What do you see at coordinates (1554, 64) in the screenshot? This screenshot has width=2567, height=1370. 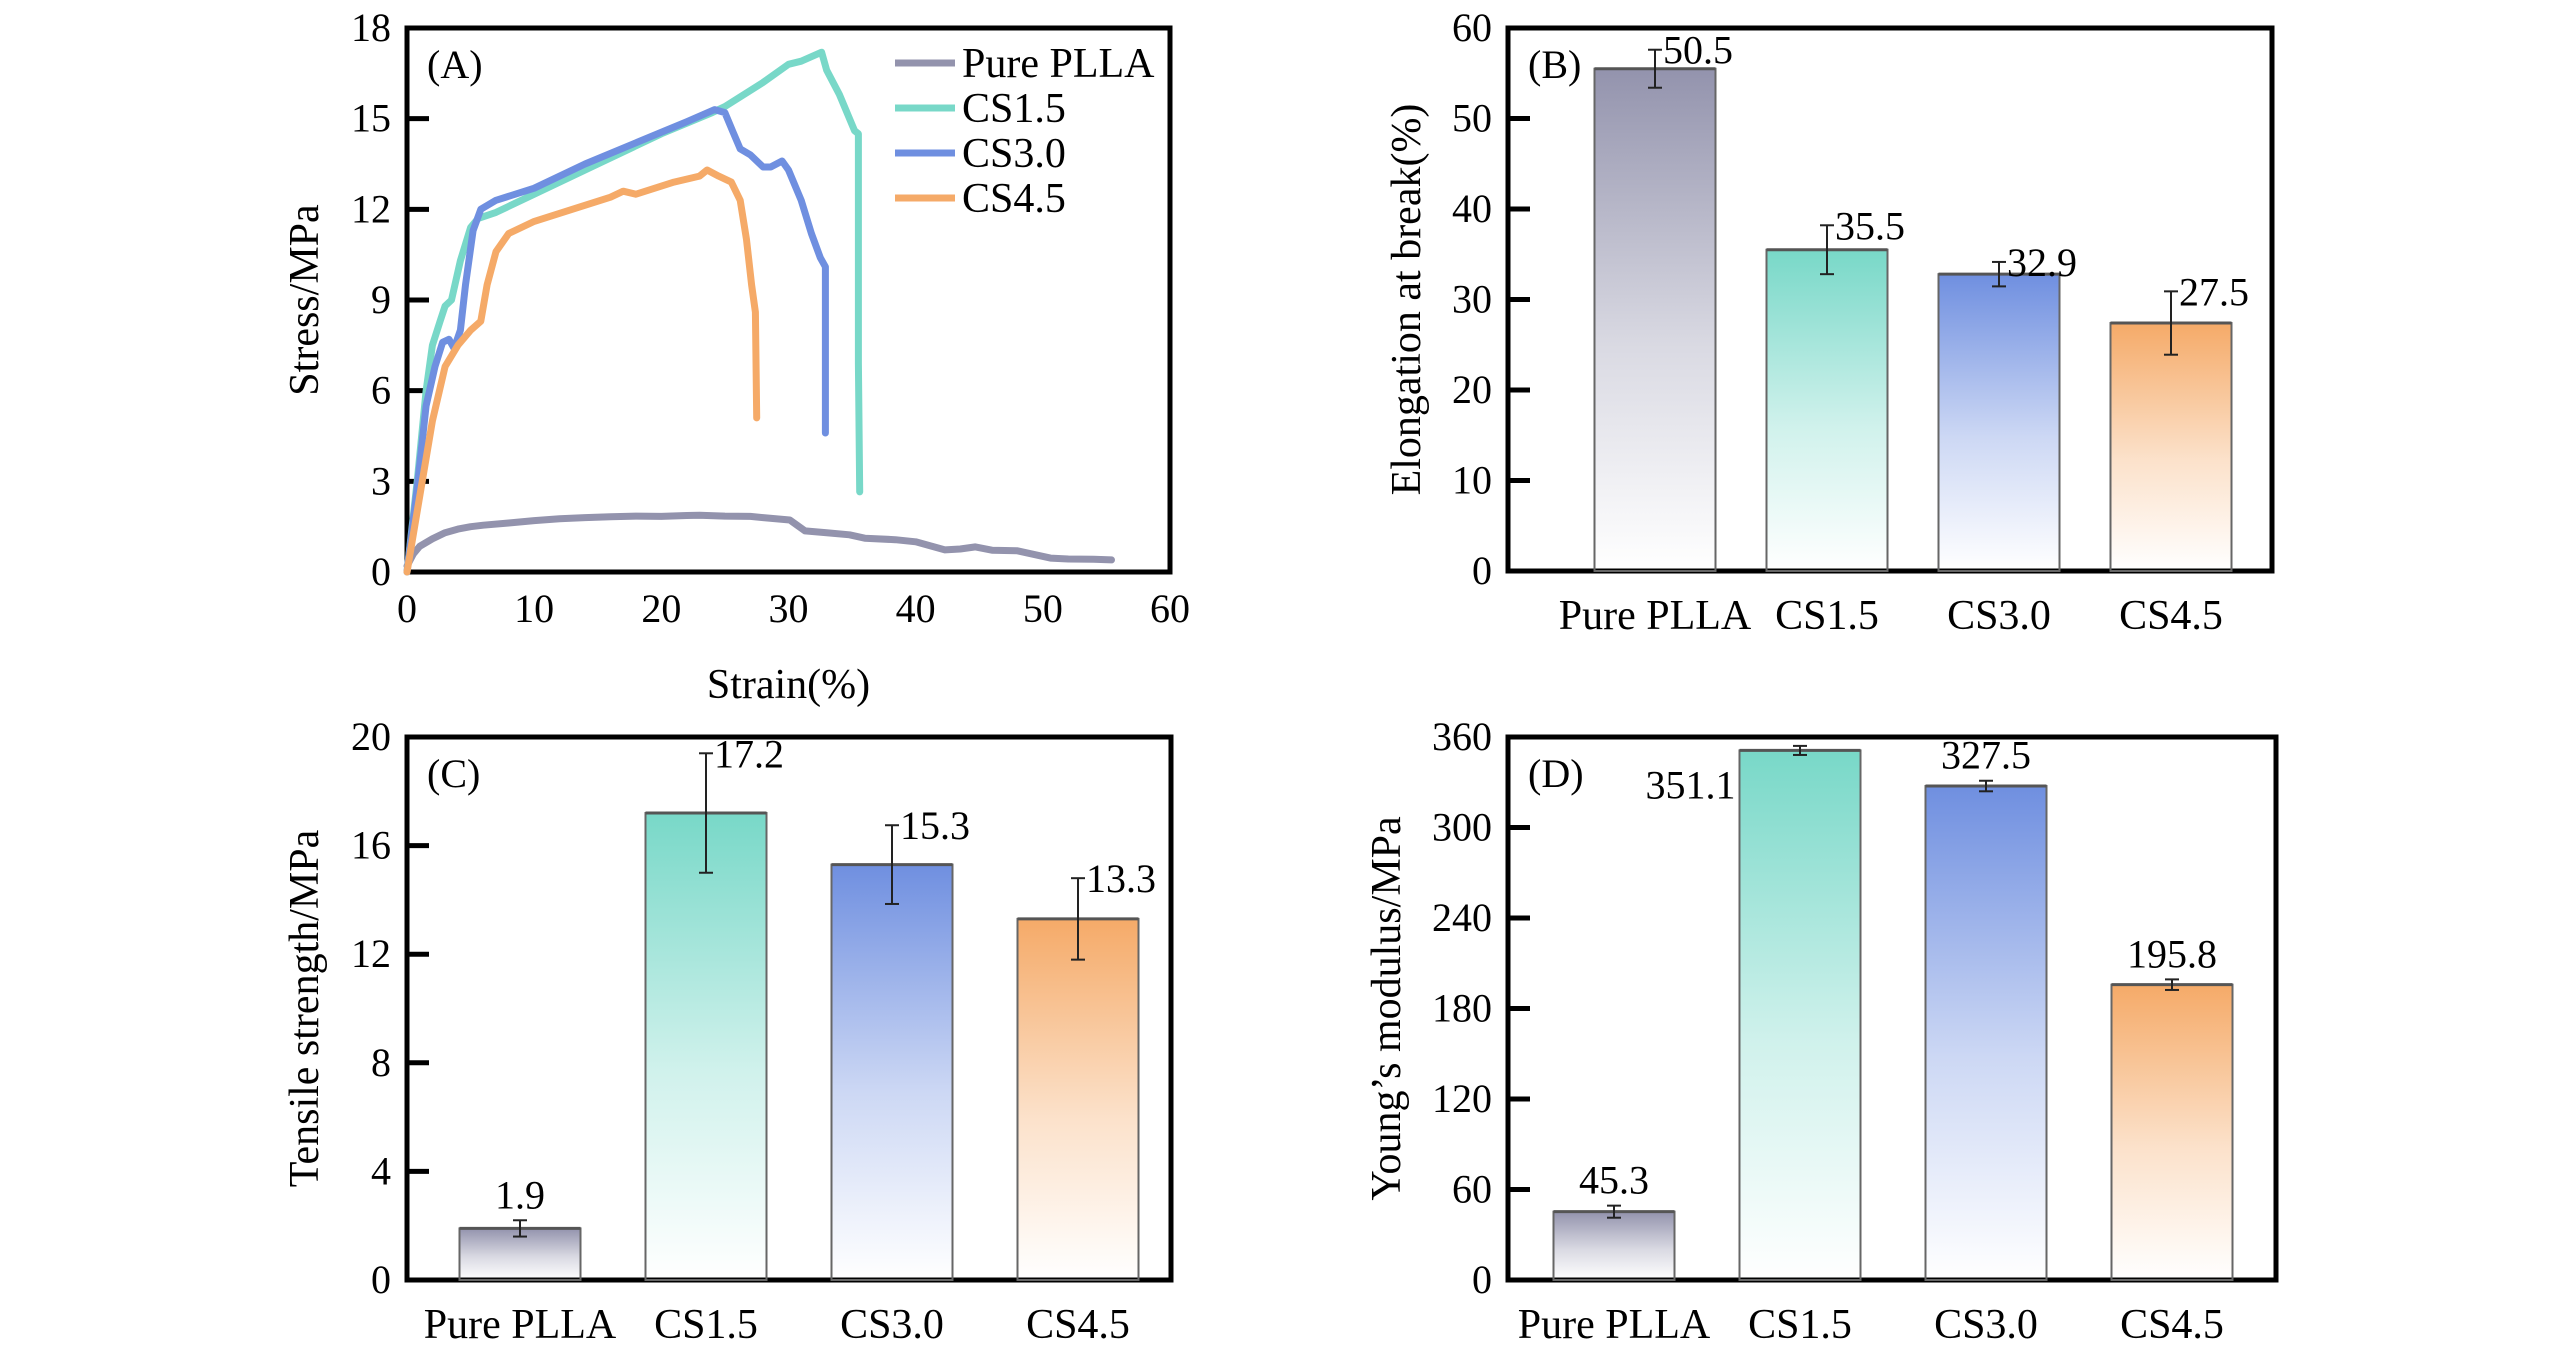 I see `panel-label: (B)` at bounding box center [1554, 64].